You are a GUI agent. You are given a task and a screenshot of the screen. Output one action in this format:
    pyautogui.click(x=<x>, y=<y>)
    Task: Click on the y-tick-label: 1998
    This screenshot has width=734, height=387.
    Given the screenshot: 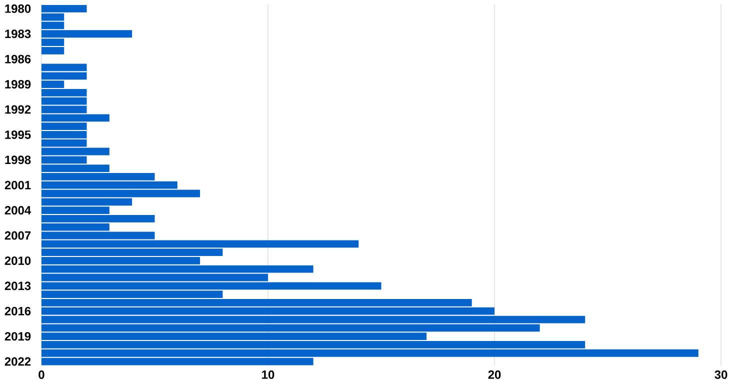 What is the action you would take?
    pyautogui.click(x=18, y=160)
    